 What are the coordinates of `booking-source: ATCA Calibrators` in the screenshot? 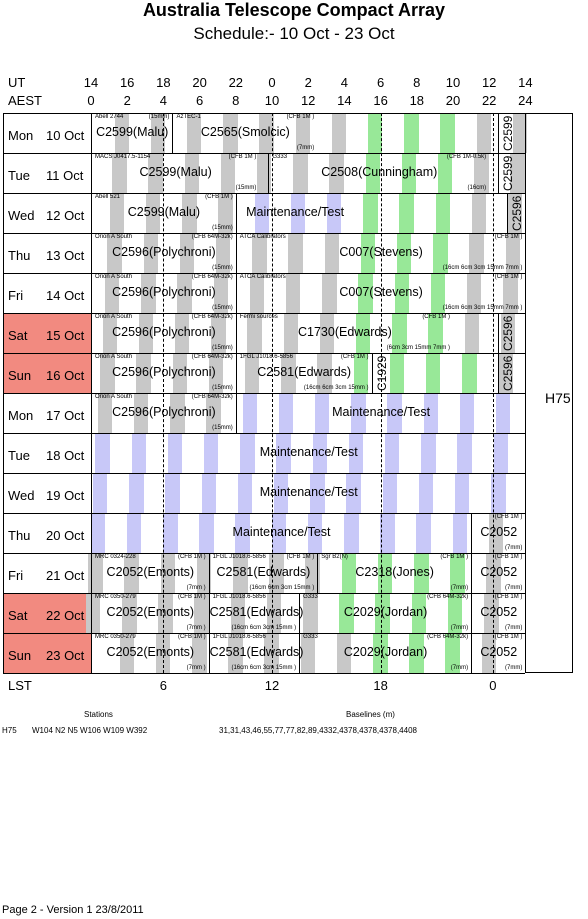 It's located at (262, 237).